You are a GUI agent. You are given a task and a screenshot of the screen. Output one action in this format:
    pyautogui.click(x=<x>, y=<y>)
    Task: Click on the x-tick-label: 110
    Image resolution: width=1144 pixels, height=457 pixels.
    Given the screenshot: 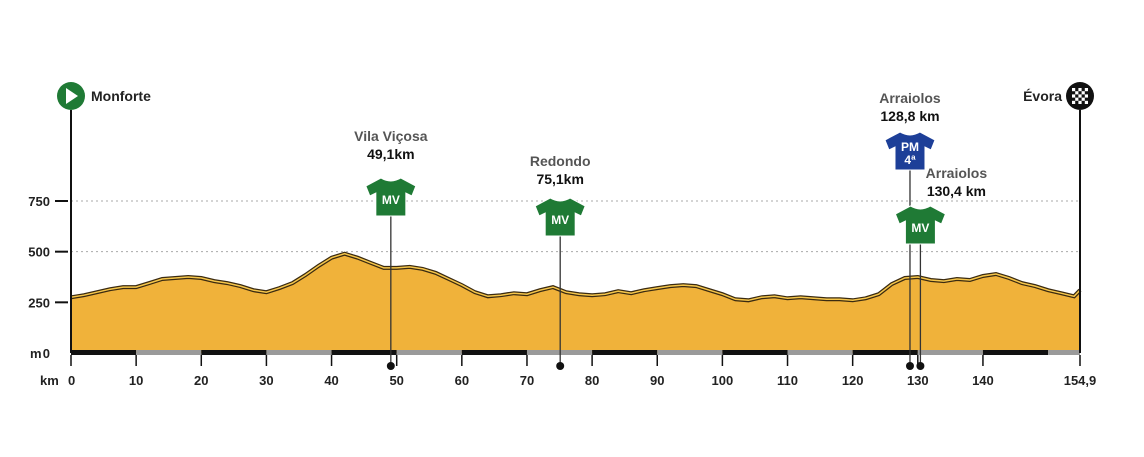 What is the action you would take?
    pyautogui.click(x=787, y=380)
    